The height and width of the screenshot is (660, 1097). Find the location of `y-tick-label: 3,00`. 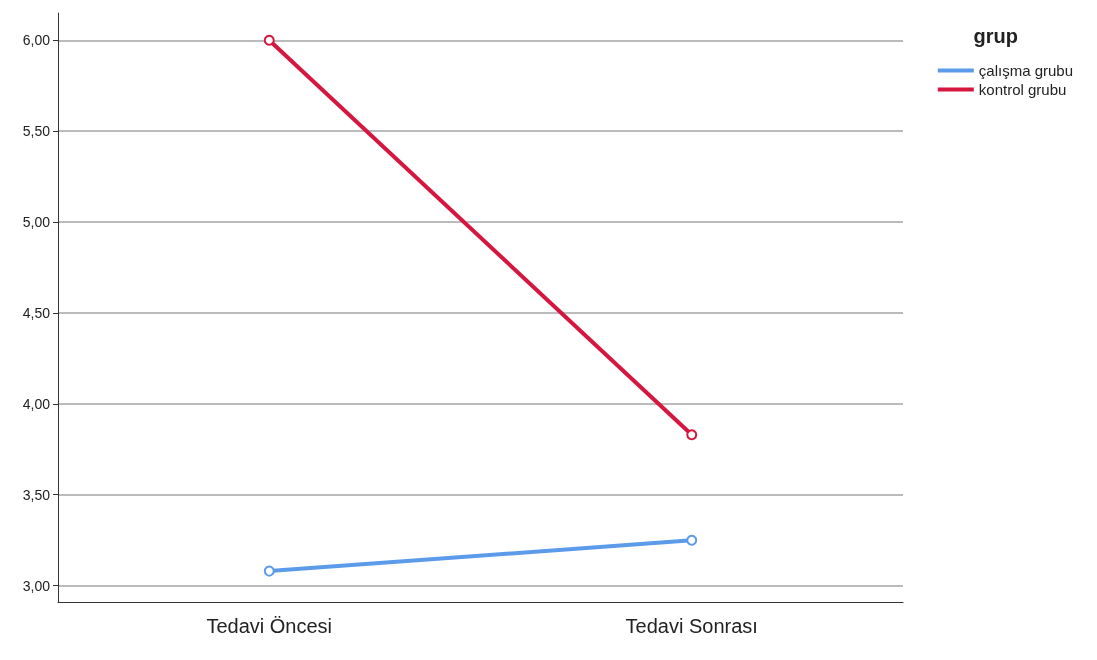

y-tick-label: 3,00 is located at coordinates (36, 585).